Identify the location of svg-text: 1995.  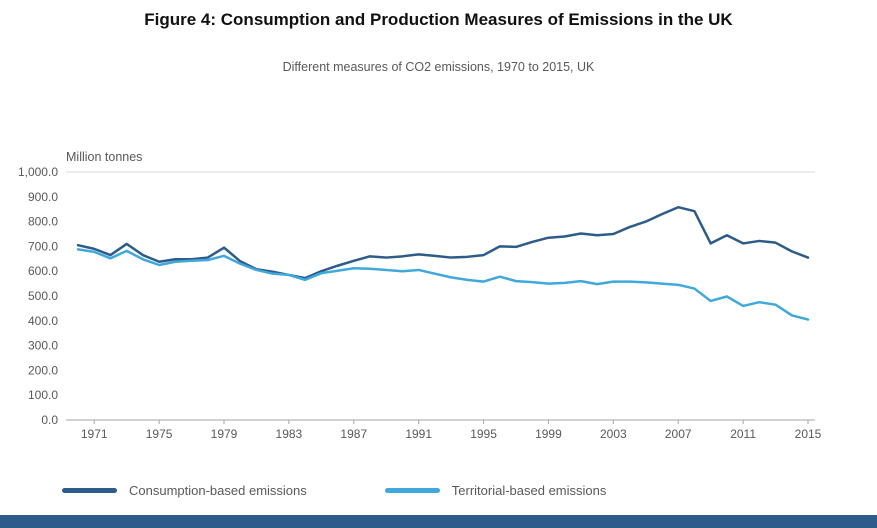
(483, 434).